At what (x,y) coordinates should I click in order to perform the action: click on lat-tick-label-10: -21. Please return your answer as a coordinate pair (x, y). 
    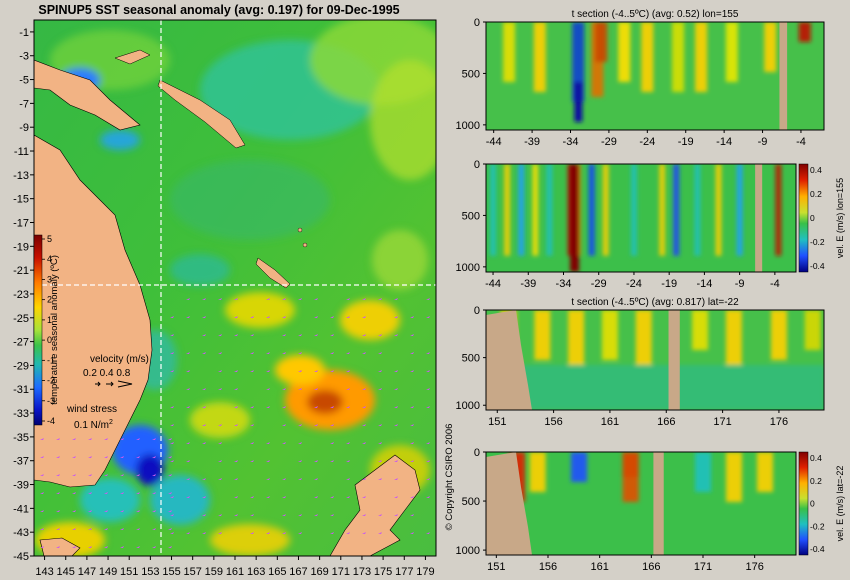
    Looking at the image, I should click on (21, 271).